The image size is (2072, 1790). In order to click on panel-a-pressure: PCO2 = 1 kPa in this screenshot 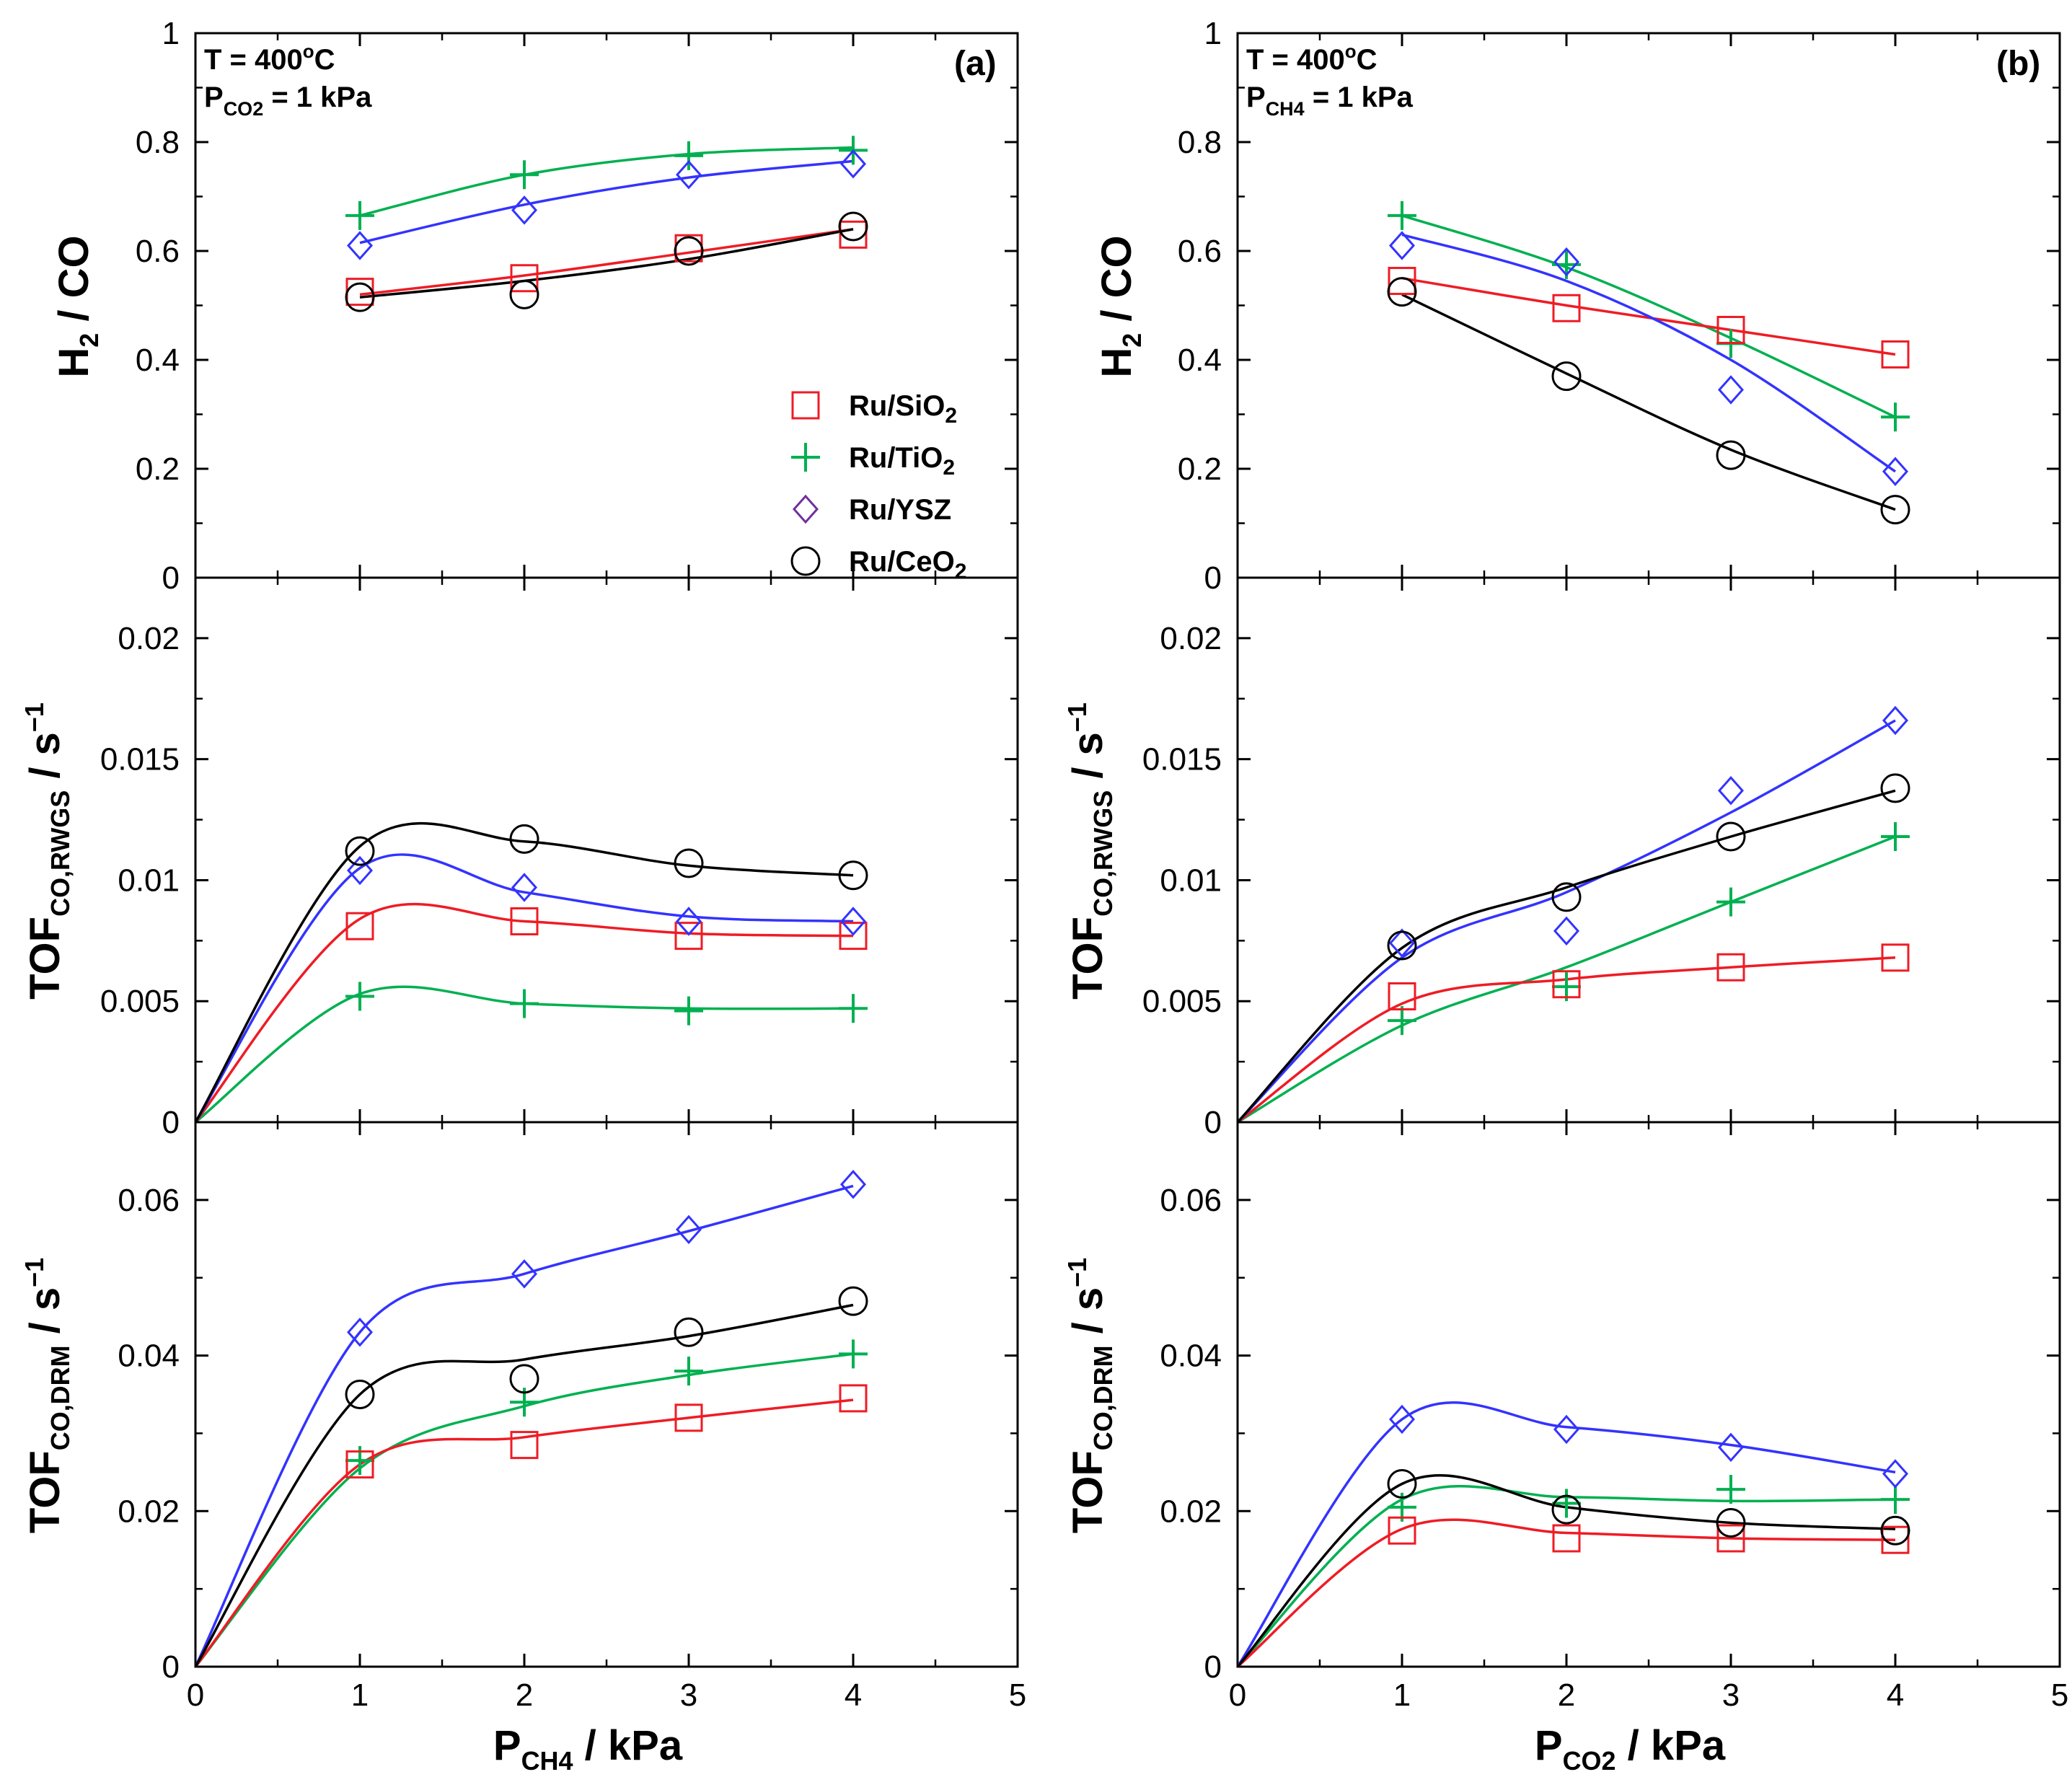, I will do `click(288, 100)`.